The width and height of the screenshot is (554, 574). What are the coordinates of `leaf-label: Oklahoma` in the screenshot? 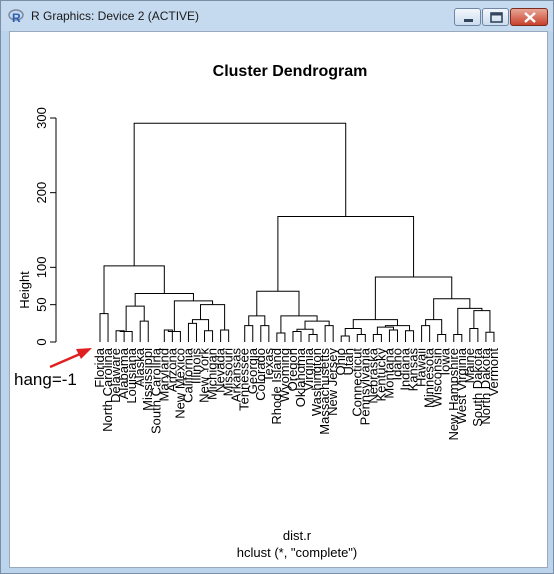 It's located at (300, 377).